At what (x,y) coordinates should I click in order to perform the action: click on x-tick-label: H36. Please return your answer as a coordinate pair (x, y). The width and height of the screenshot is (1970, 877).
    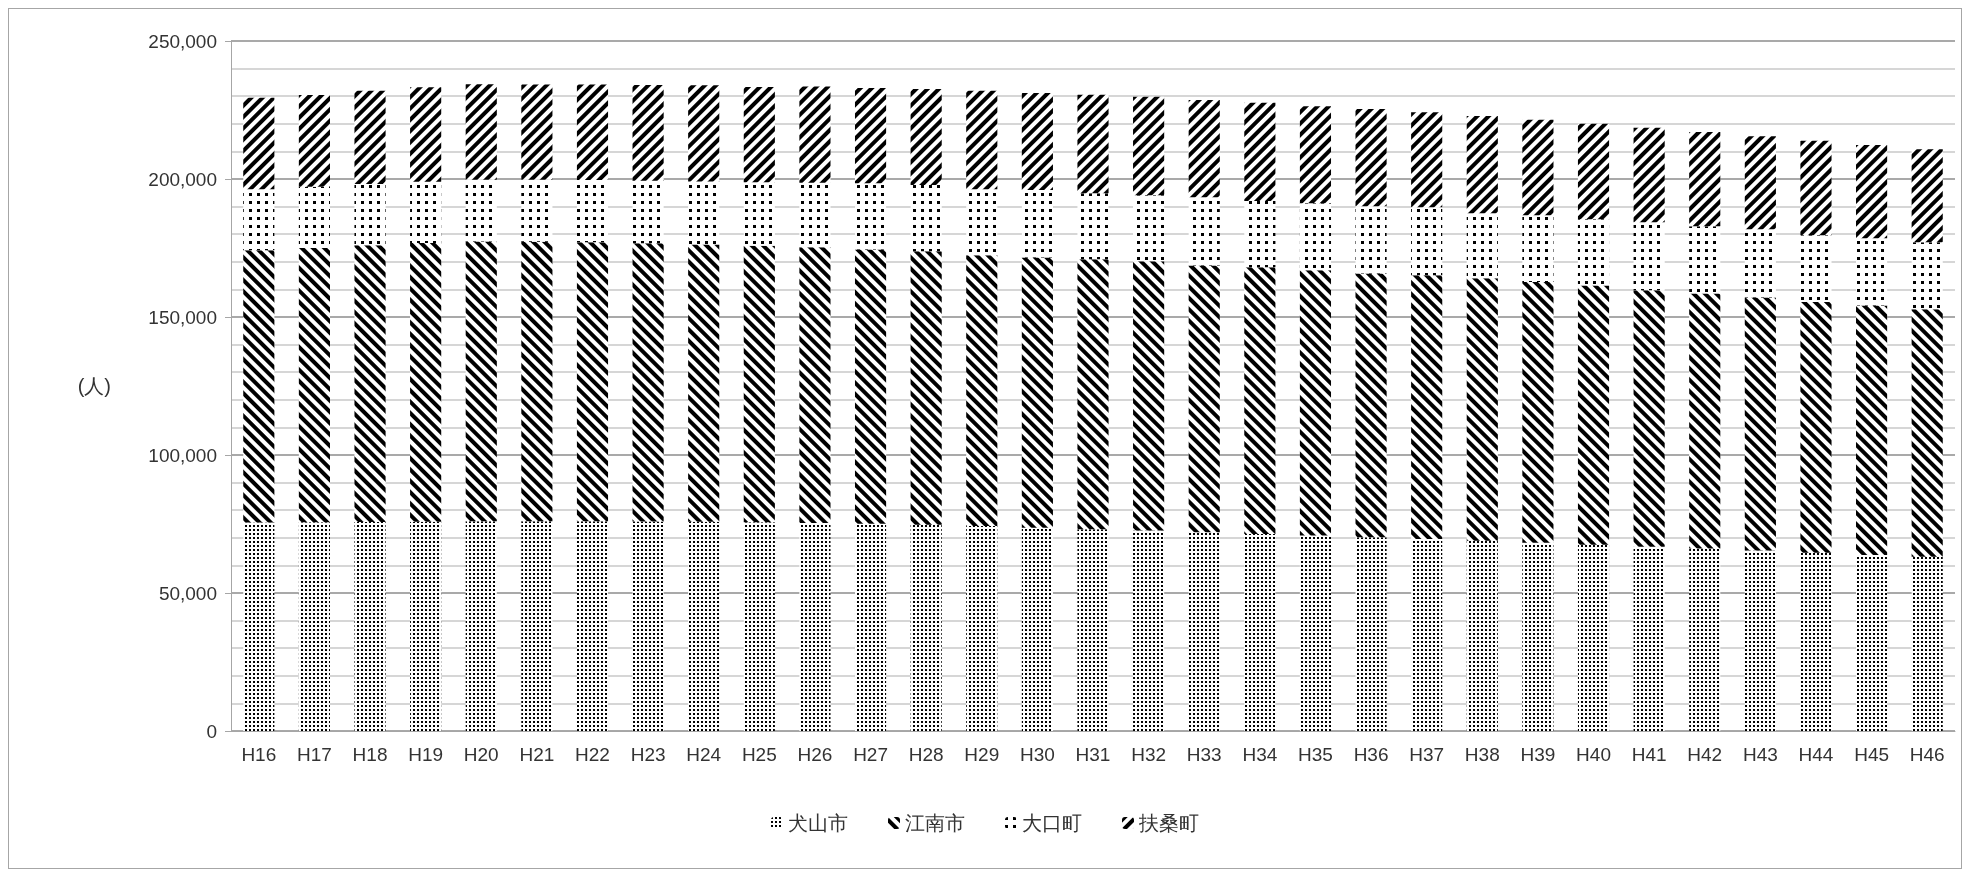
    Looking at the image, I should click on (1371, 754).